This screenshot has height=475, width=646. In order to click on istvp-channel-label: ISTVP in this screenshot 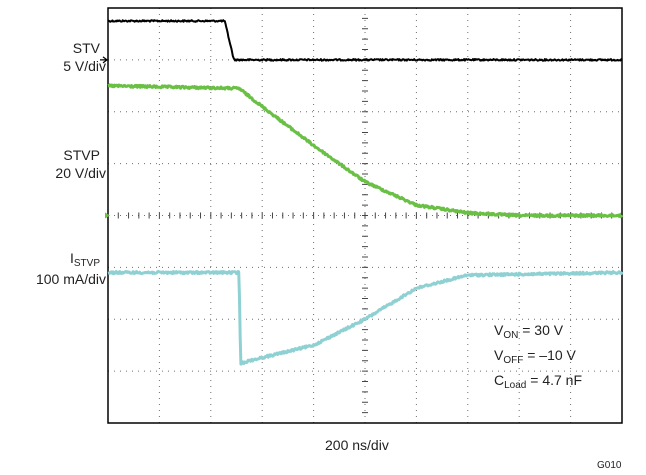, I will do `click(84, 259)`.